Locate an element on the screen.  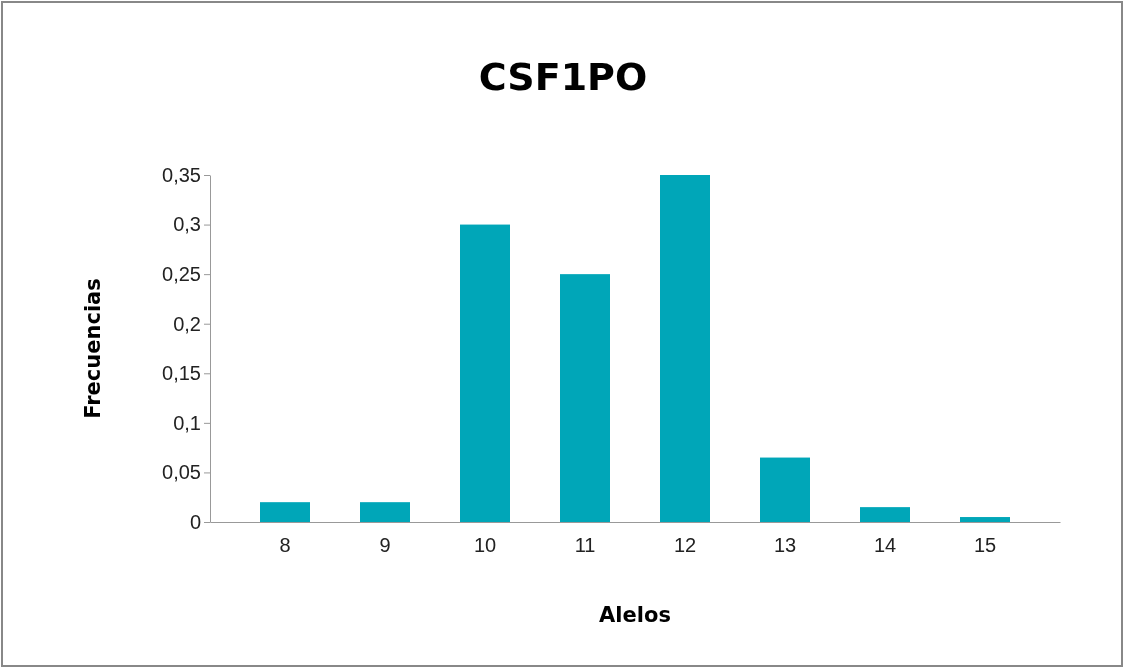
y-tick-label: 0 is located at coordinates (195, 521).